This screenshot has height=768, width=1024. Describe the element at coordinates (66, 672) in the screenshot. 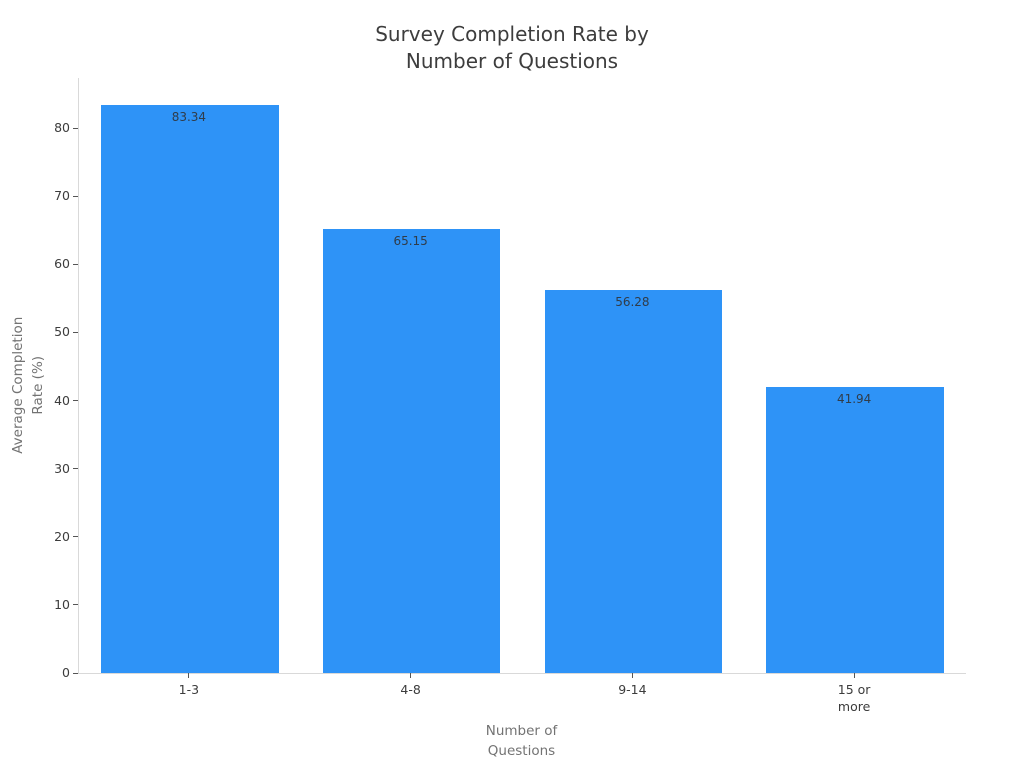

I see `y-tick-label: 0` at that location.